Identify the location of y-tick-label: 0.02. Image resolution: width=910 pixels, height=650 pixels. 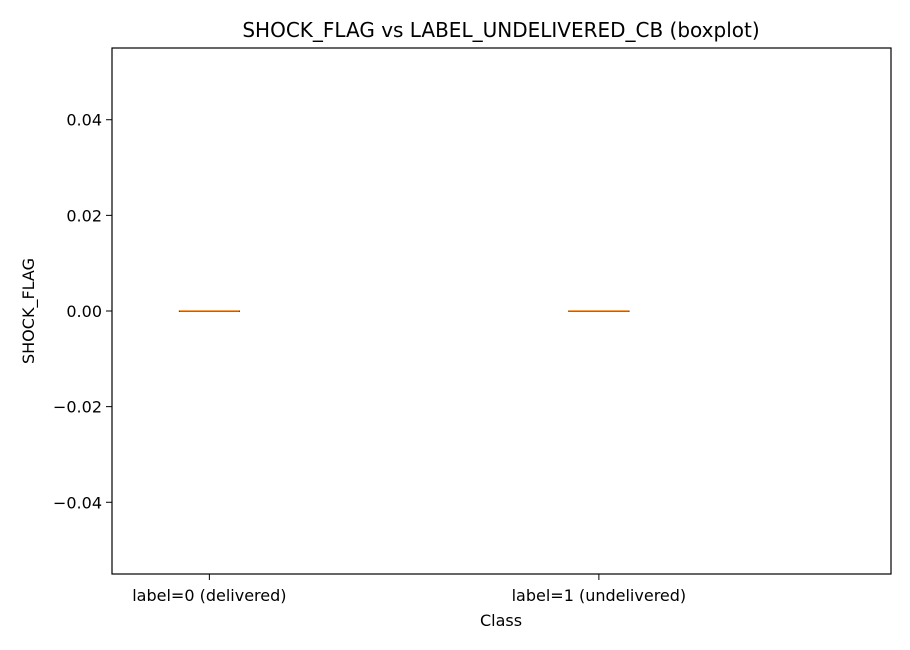
(84, 215).